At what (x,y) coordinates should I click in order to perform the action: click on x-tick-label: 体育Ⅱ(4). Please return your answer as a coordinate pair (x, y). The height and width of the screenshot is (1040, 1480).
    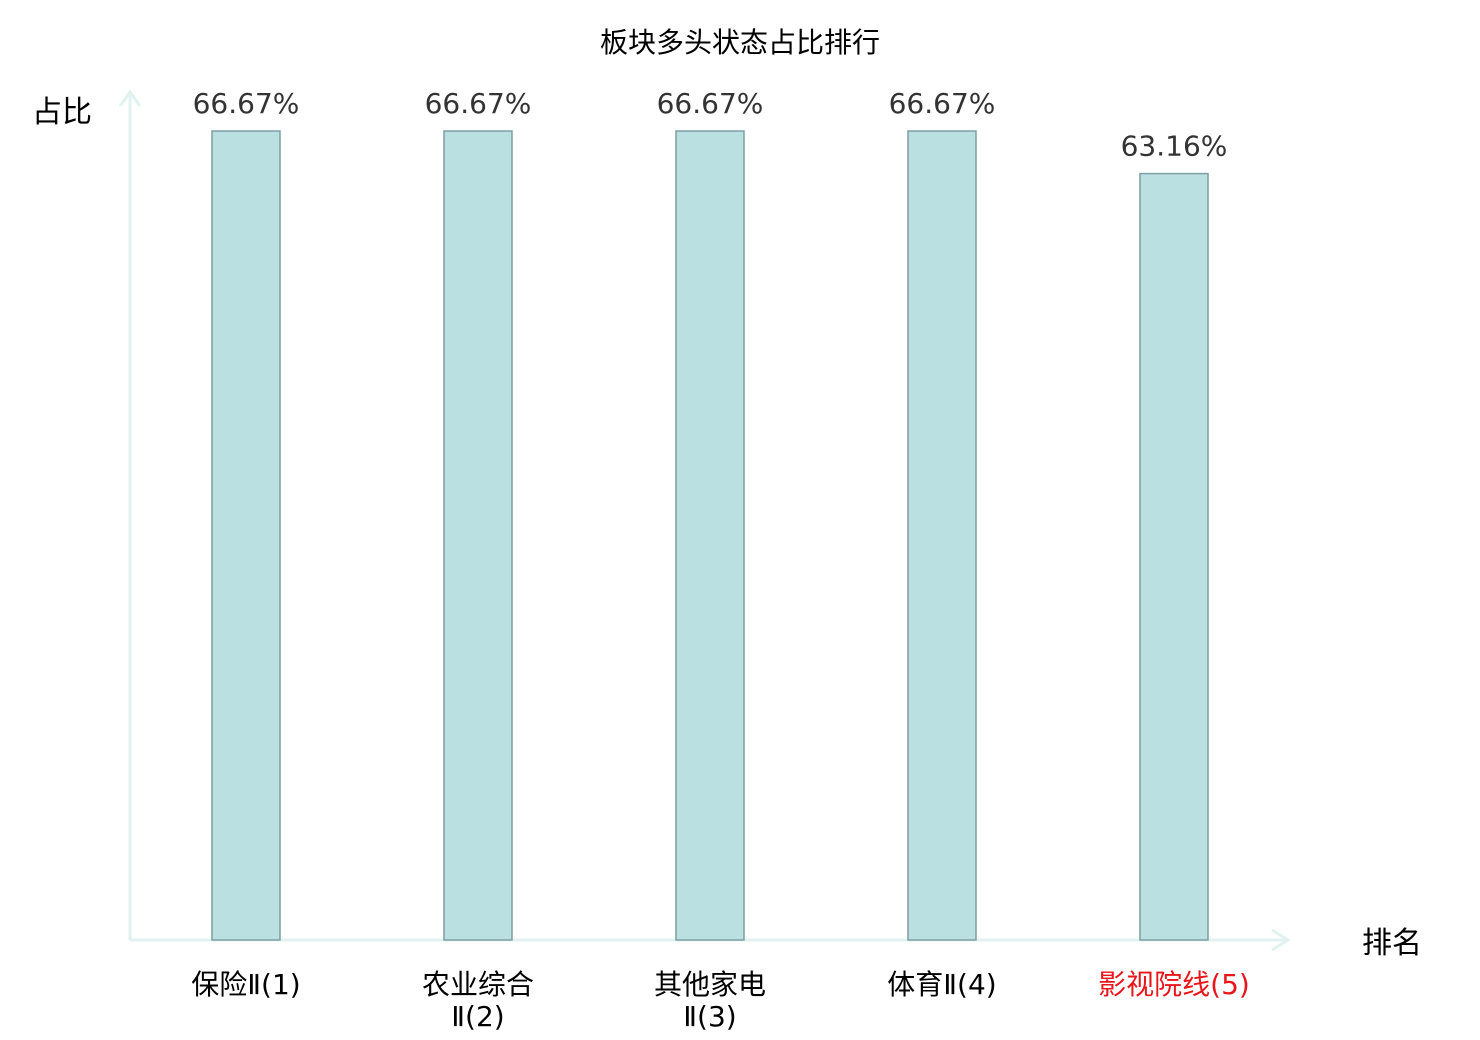
    Looking at the image, I should click on (941, 984).